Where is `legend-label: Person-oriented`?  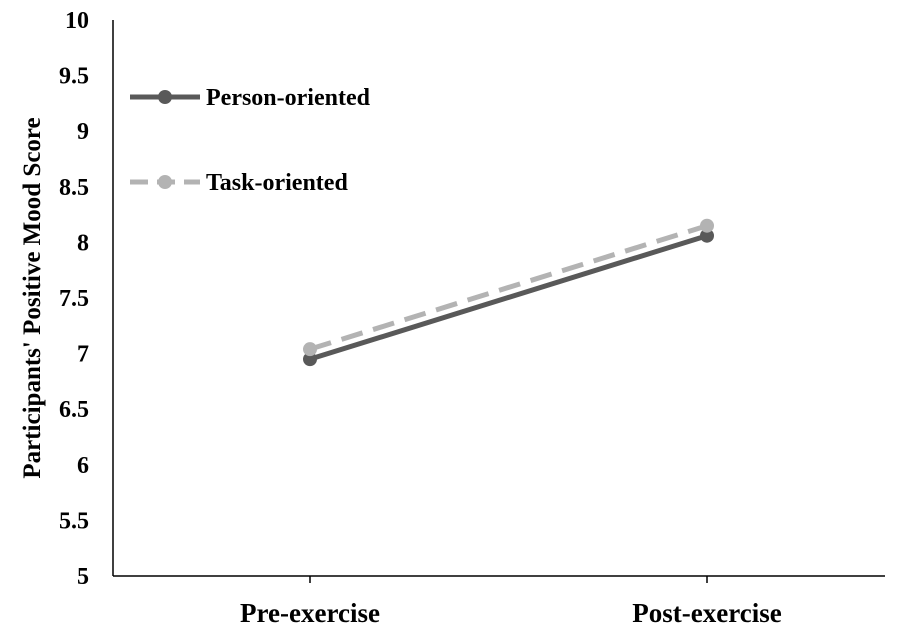
legend-label: Person-oriented is located at coordinates (288, 98).